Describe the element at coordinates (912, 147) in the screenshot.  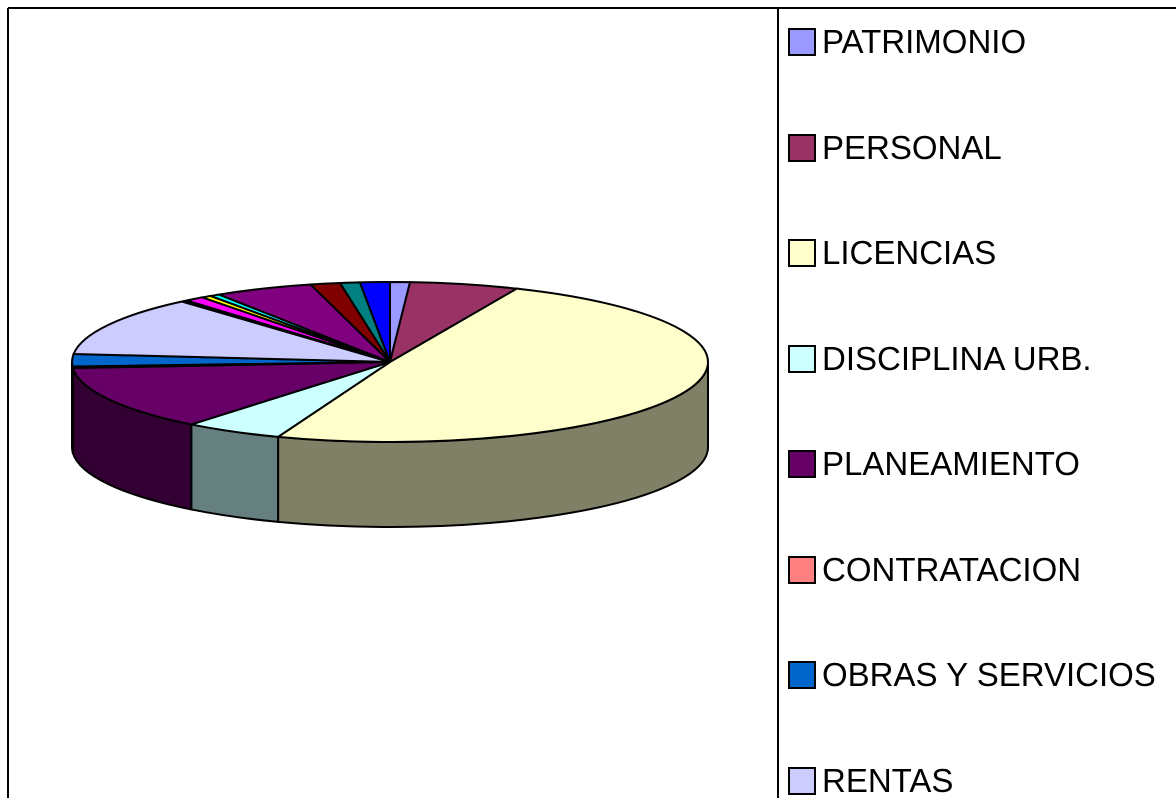
I see `legend-label: PERSONAL` at that location.